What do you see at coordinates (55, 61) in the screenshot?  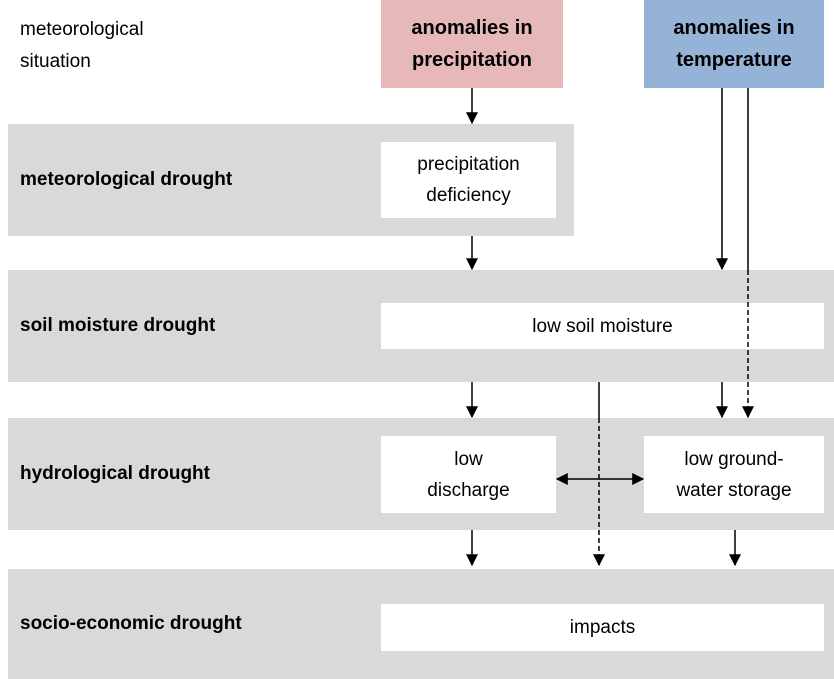 I see `situation-label-line: situation` at bounding box center [55, 61].